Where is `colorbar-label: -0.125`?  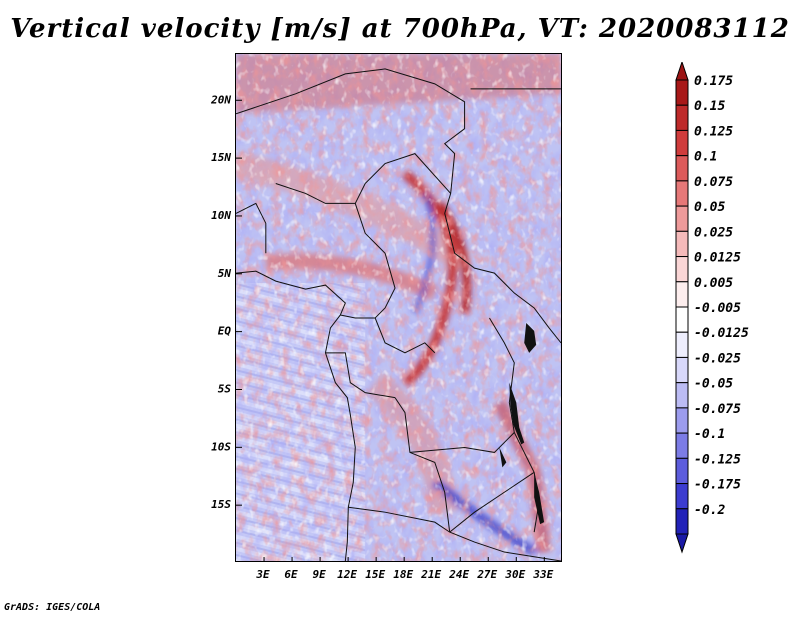 colorbar-label: -0.125 is located at coordinates (717, 459).